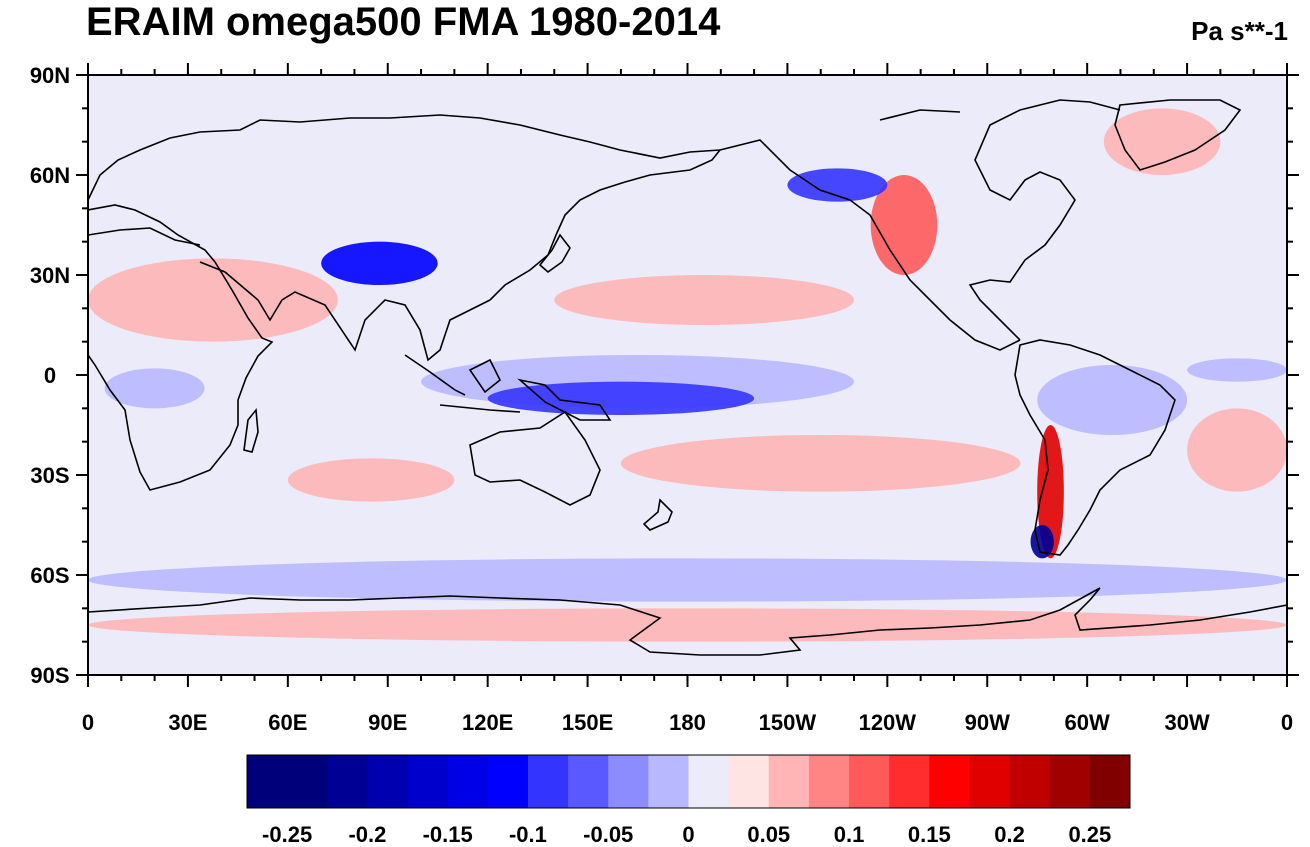 This screenshot has width=1310, height=847. I want to click on colorbar-tick-label: 0.15, so click(929, 834).